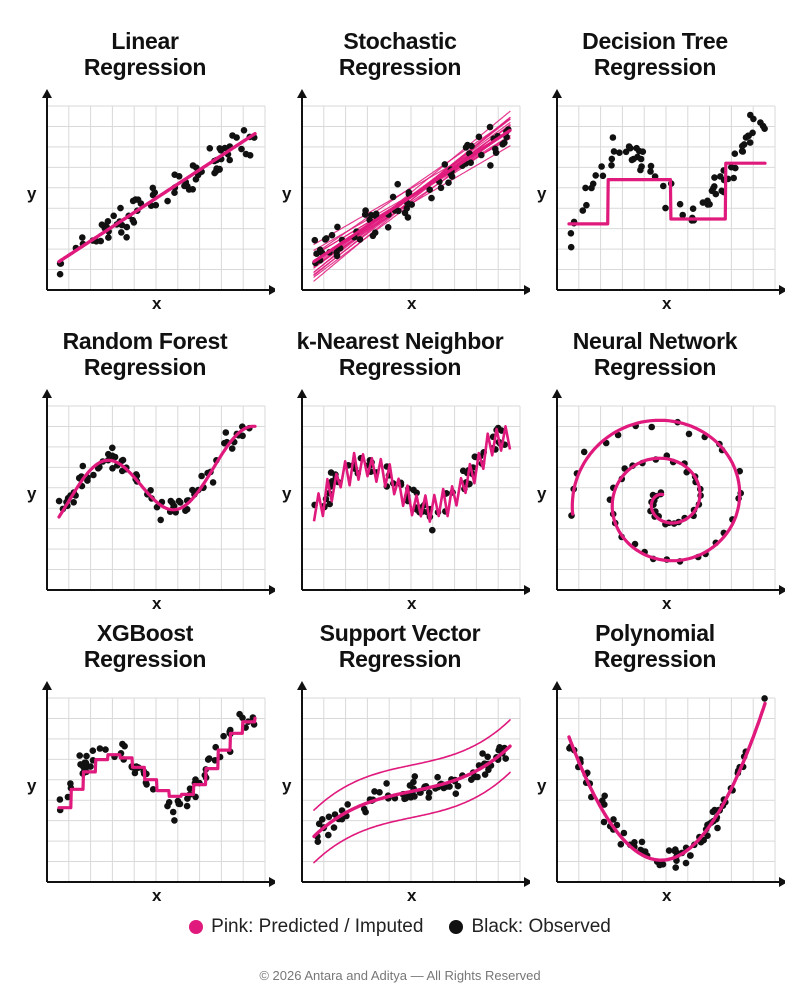  What do you see at coordinates (530, 927) in the screenshot?
I see `legend-item-observed: Black: Observed` at bounding box center [530, 927].